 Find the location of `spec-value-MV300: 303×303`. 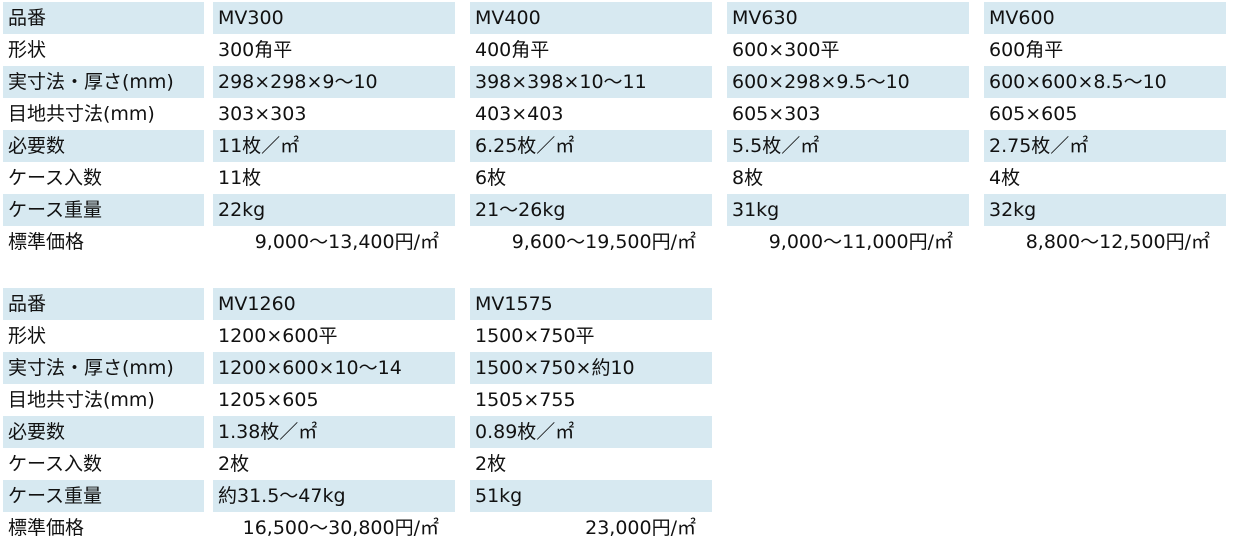

spec-value-MV300: 303×303 is located at coordinates (262, 113).